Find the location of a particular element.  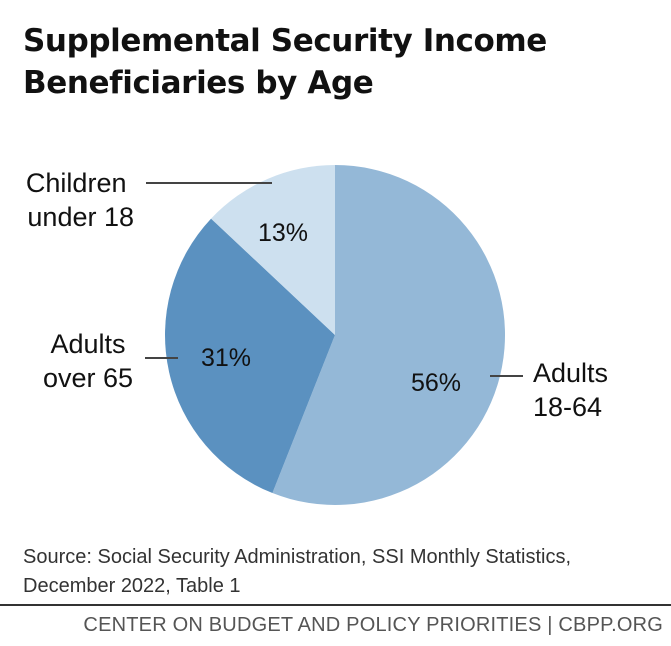

value-label-children-under-18: 13% is located at coordinates (283, 233).